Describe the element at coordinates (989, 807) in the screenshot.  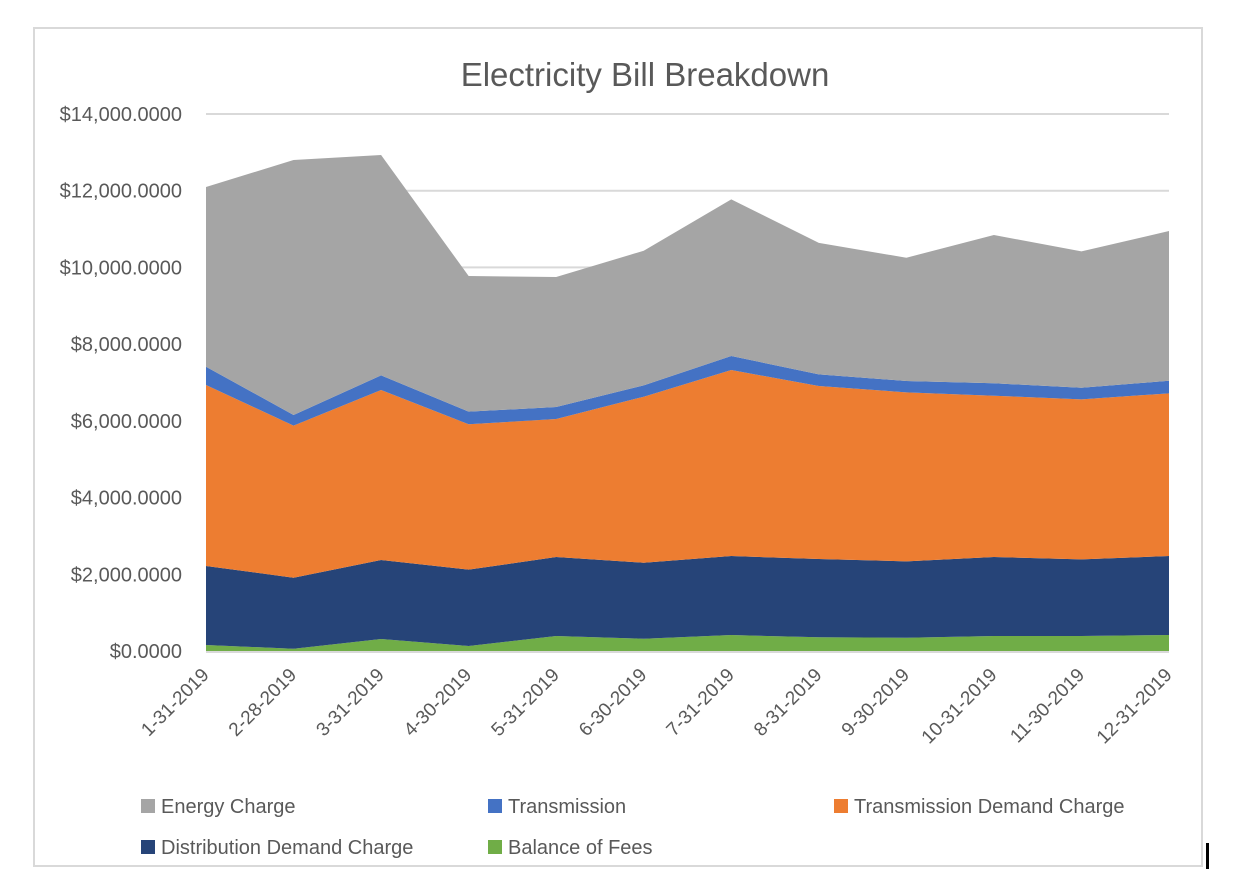
I see `legend-label: Transmission Demand Charge` at that location.